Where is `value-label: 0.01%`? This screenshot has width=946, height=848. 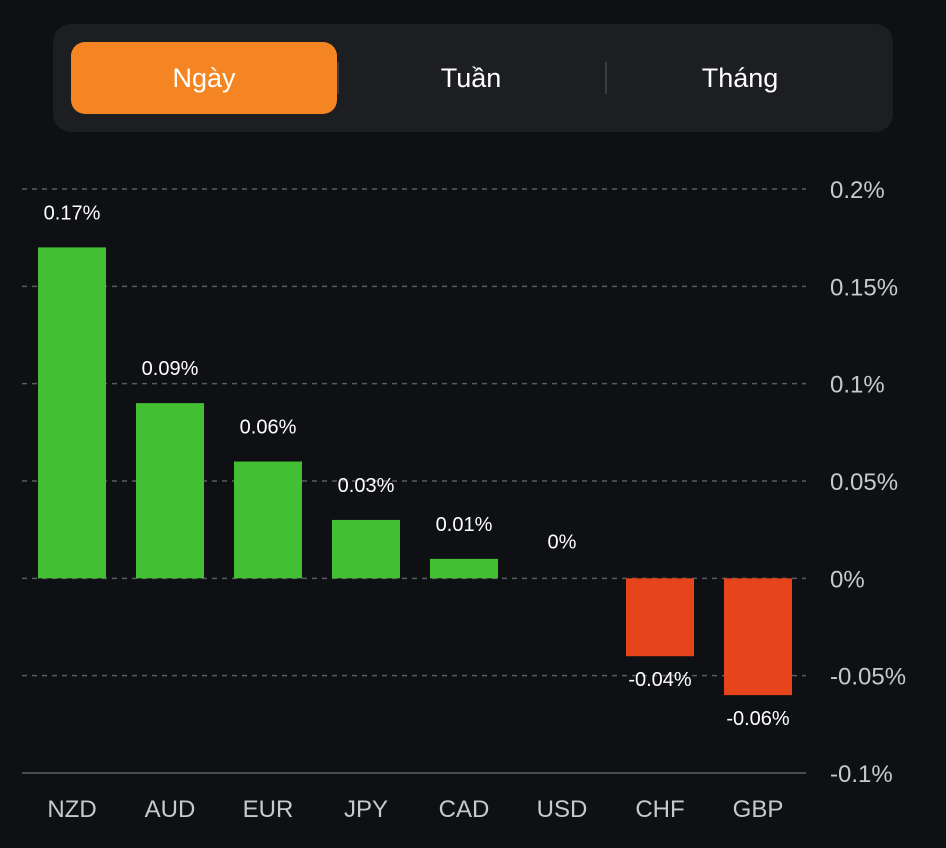 value-label: 0.01% is located at coordinates (464, 525).